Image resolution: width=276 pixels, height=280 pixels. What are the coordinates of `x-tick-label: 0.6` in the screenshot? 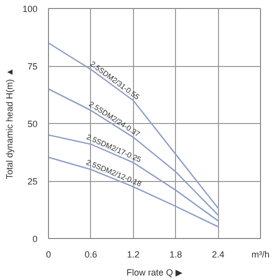 It's located at (91, 255).